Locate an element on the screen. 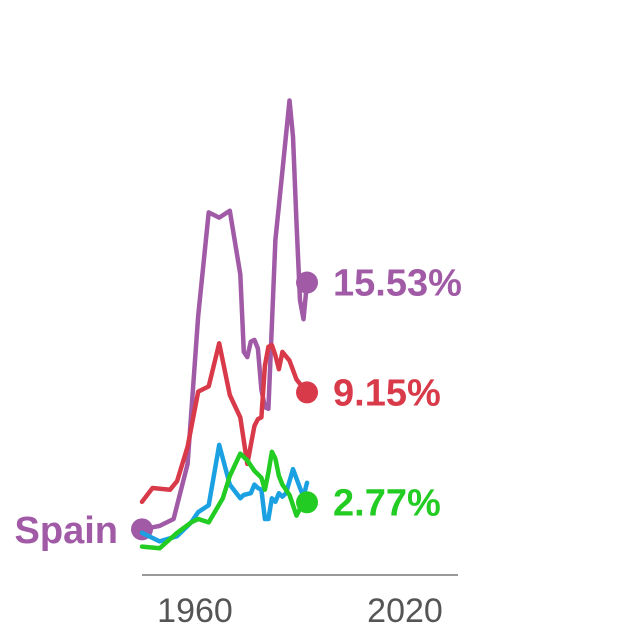  x-tick-label-1960: 1960 is located at coordinates (195, 611).